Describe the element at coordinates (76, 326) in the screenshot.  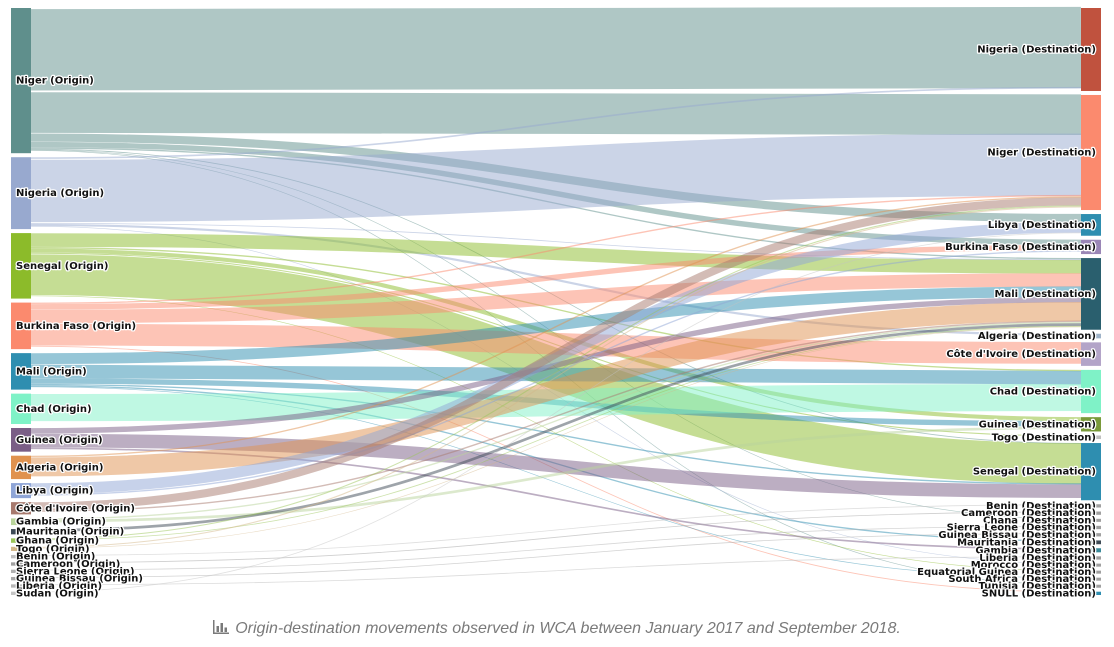
I see `sankey-node-label: Burkina Faso (Origin)` at that location.